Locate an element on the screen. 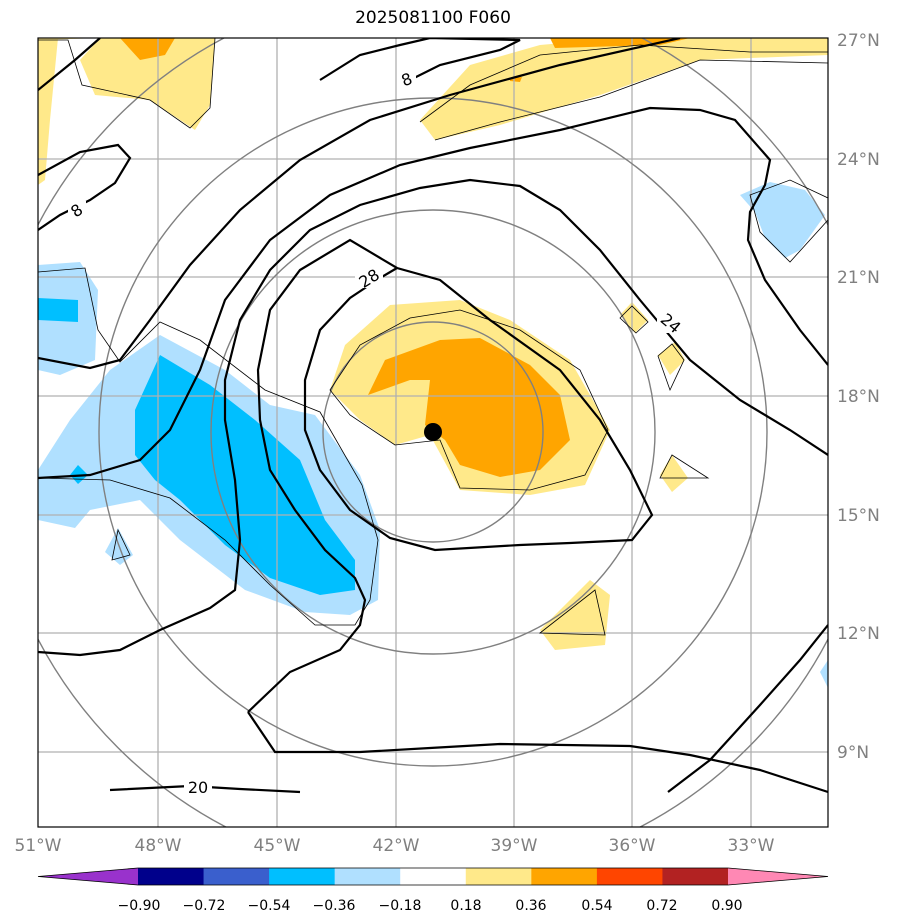  colorbar-tick-label: 0.36 is located at coordinates (530, 906).